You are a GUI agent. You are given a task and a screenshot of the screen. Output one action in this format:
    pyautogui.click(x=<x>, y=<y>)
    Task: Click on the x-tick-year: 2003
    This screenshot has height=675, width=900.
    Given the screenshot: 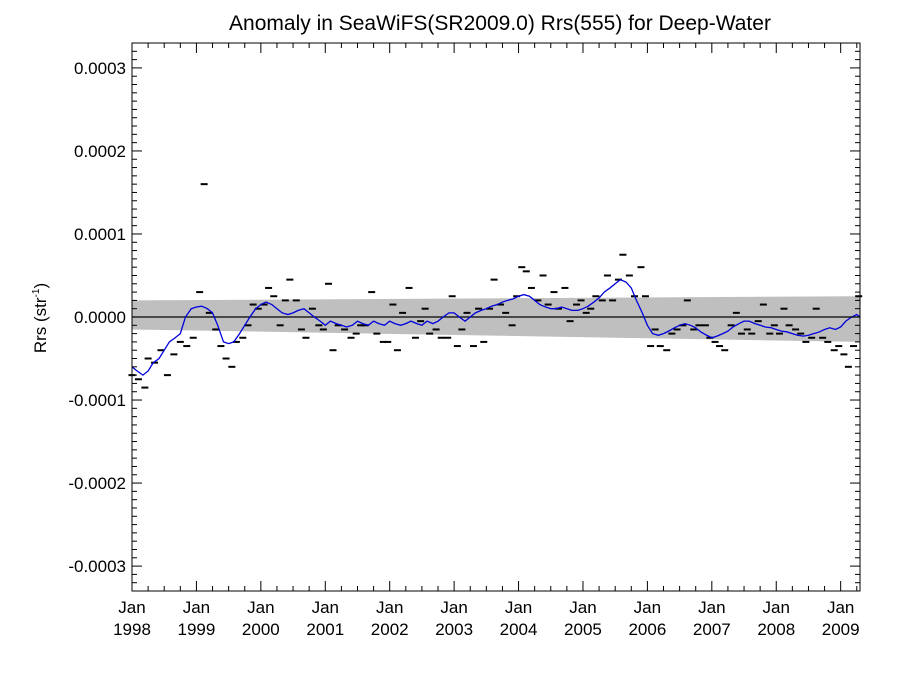 What is the action you would take?
    pyautogui.click(x=454, y=629)
    